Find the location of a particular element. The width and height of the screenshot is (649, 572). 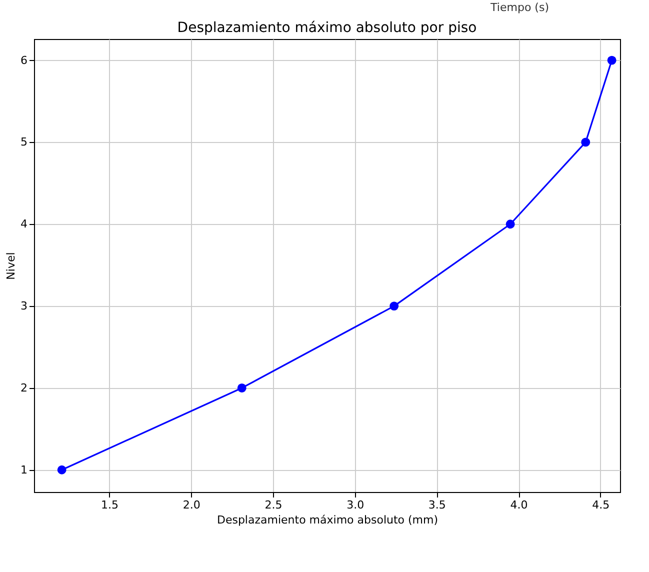

x-tick-label: 2.0 is located at coordinates (191, 505).